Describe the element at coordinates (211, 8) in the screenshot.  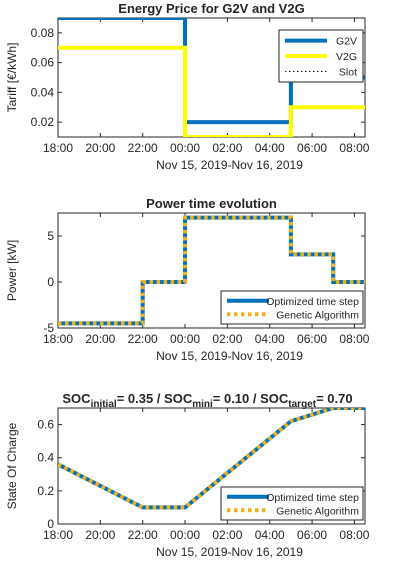
I see `chart-title: Energy Price for G2V and V2G` at that location.